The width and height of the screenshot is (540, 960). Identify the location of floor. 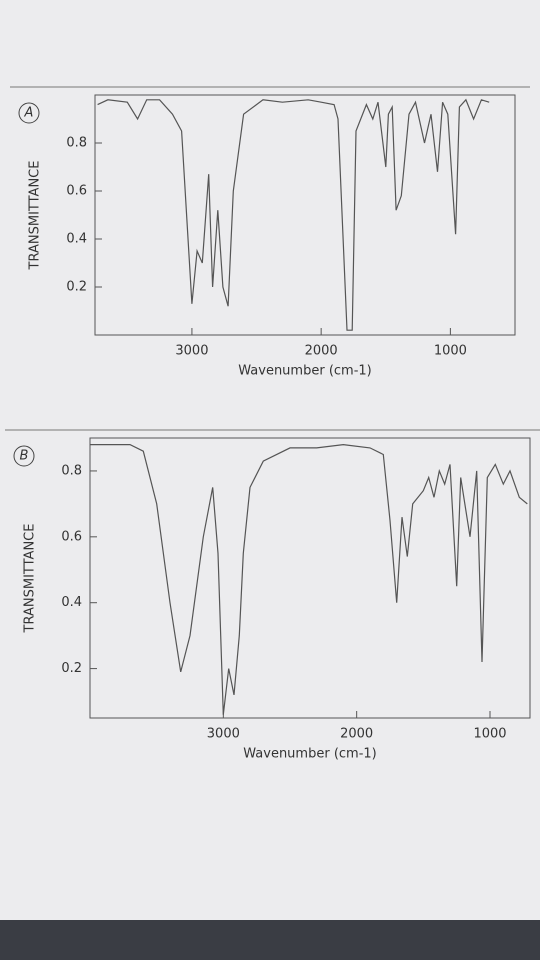
(270, 940).